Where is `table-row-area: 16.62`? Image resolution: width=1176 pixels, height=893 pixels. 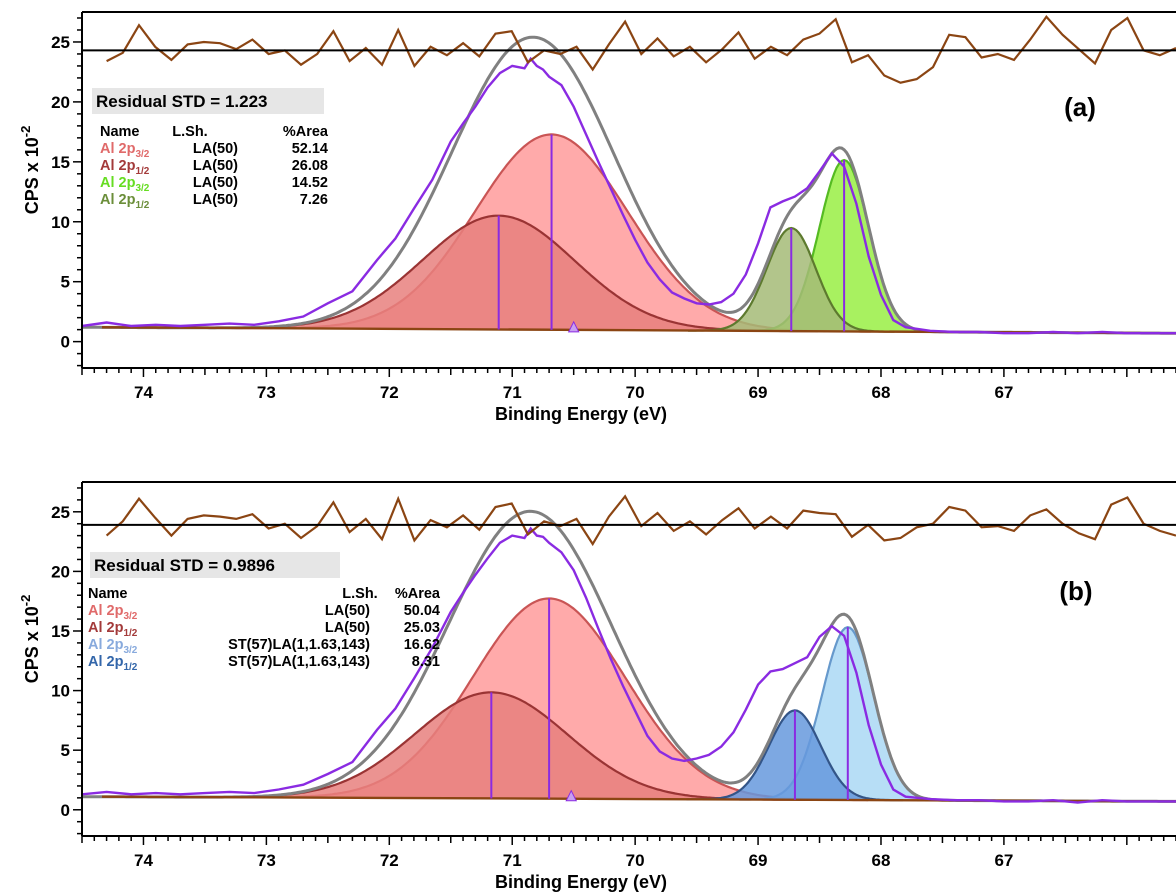 table-row-area: 16.62 is located at coordinates (422, 645).